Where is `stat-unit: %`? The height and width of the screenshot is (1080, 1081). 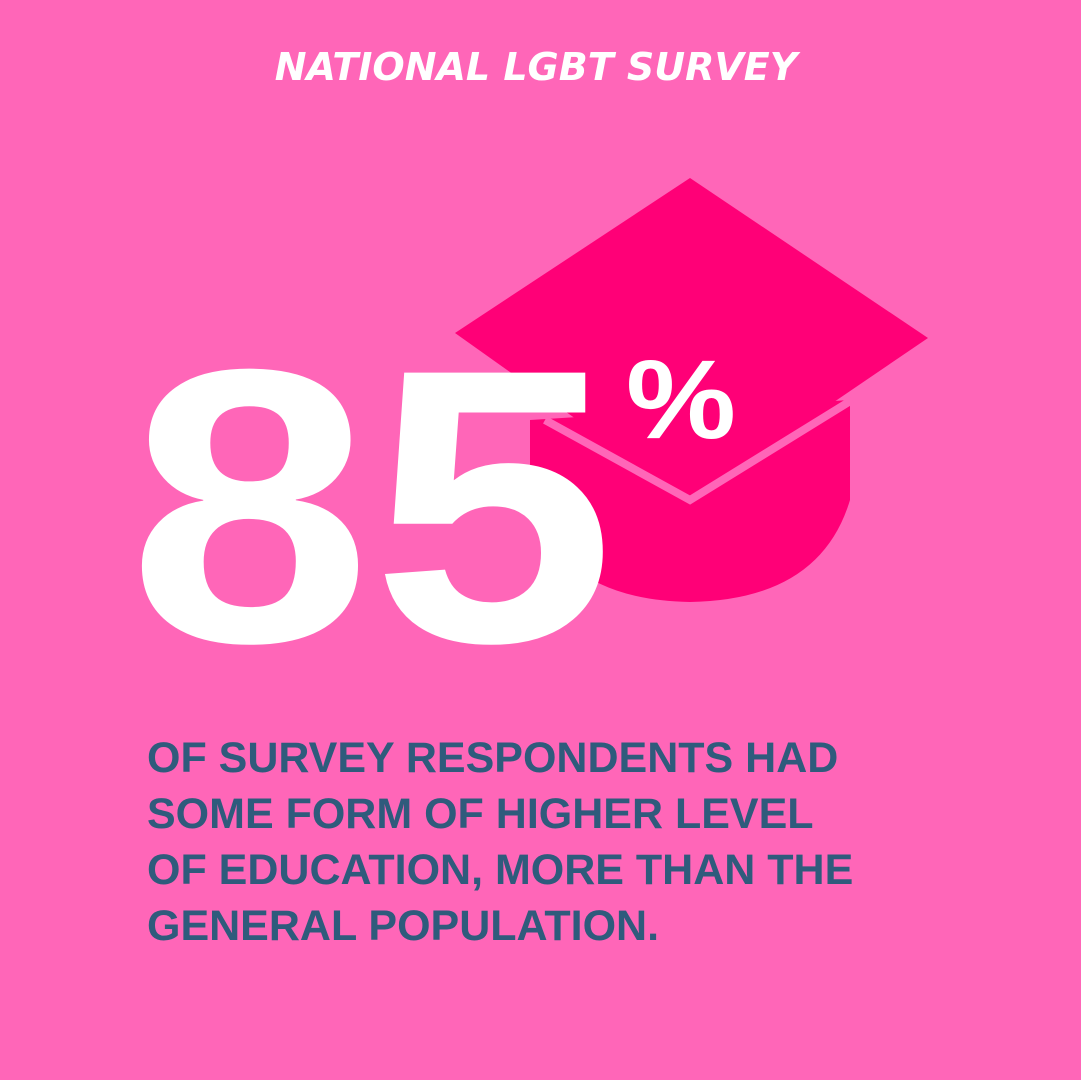 stat-unit: % is located at coordinates (681, 399).